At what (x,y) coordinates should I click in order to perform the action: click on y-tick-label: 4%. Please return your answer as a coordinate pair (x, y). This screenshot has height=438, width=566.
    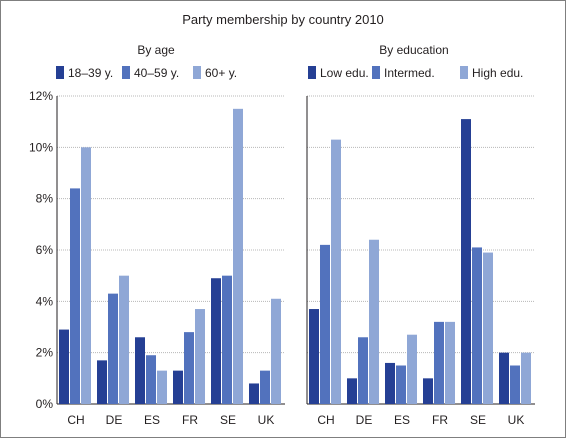
    Looking at the image, I should click on (45, 301).